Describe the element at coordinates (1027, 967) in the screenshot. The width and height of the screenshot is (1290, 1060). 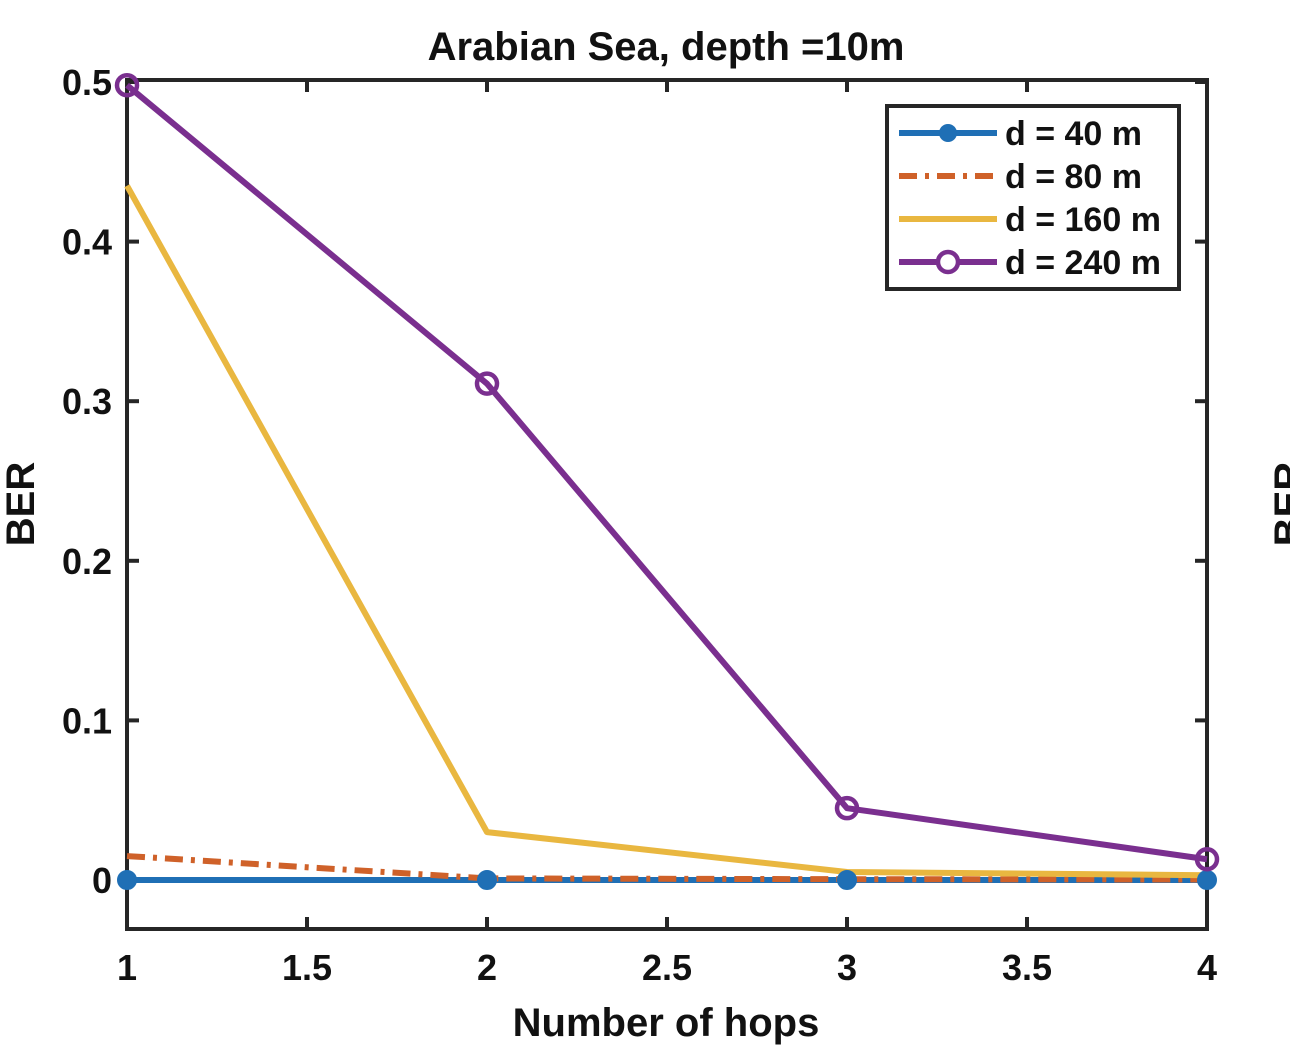
I see `x-tick-label: 3.5` at that location.